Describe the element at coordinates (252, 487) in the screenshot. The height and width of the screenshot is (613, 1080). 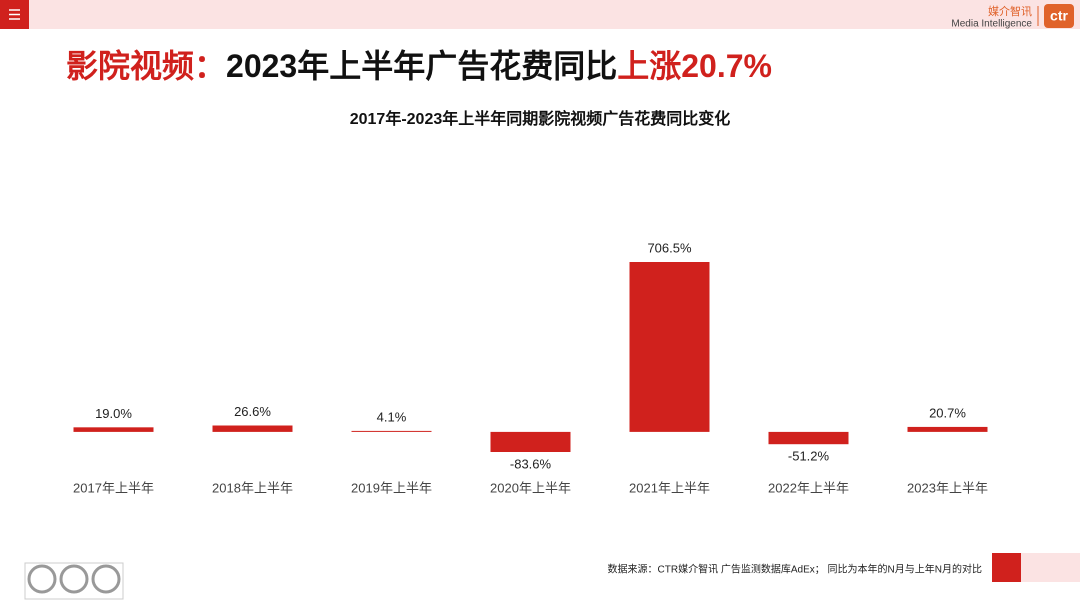
I see `x-tick-label: 2018年上半年` at that location.